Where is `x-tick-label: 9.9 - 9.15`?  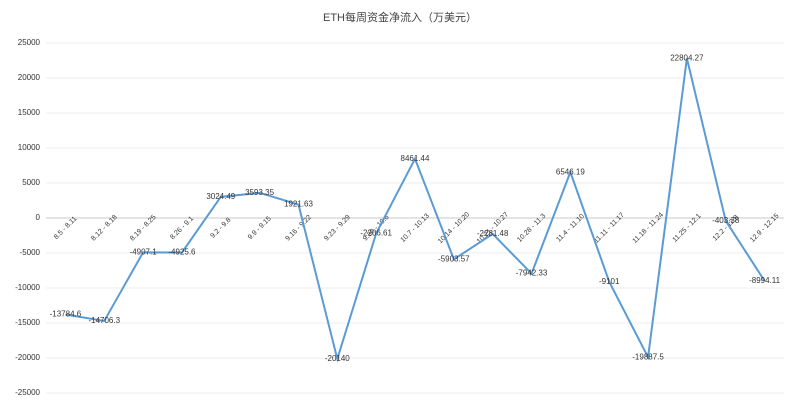
x-tick-label: 9.9 - 9.15 is located at coordinates (260, 228).